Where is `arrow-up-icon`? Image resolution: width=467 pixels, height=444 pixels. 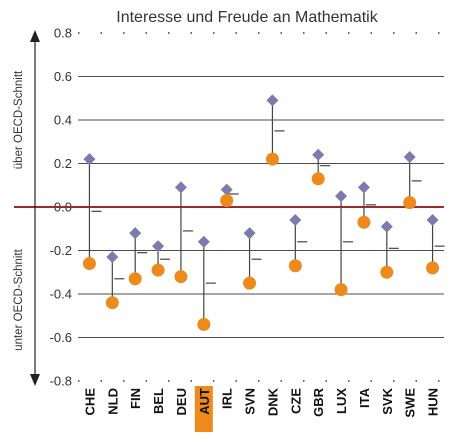
arrow-up-icon is located at coordinates (35, 36).